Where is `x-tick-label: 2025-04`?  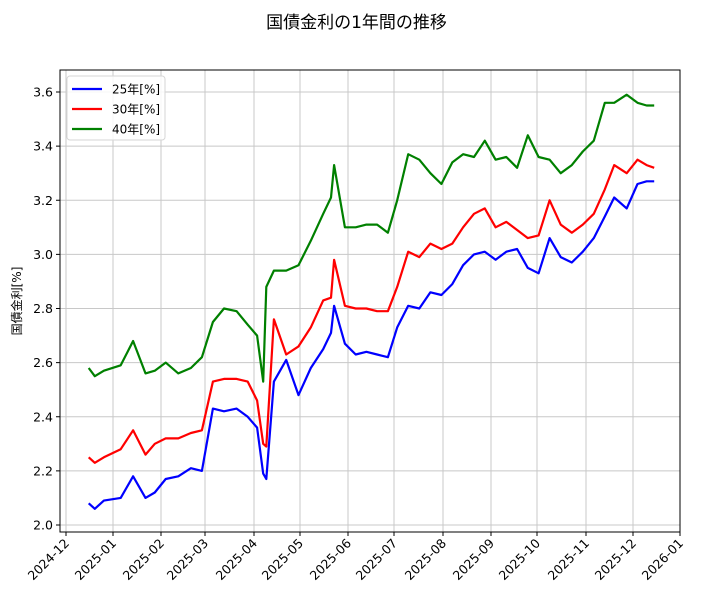
x-tick-label: 2025-04 is located at coordinates (237, 559).